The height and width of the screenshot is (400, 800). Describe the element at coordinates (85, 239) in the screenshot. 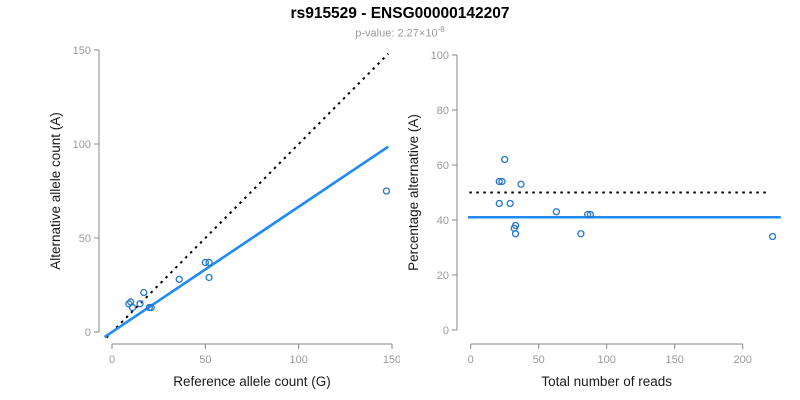

I see `y-tick-label: 50` at that location.